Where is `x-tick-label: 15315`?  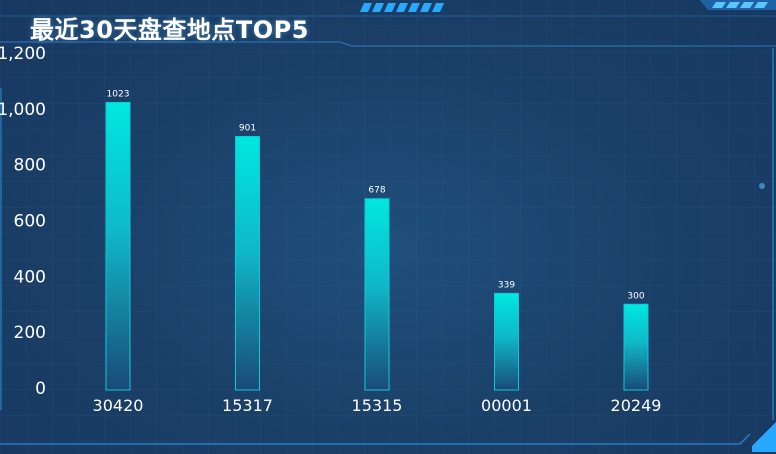 x-tick-label: 15315 is located at coordinates (377, 405).